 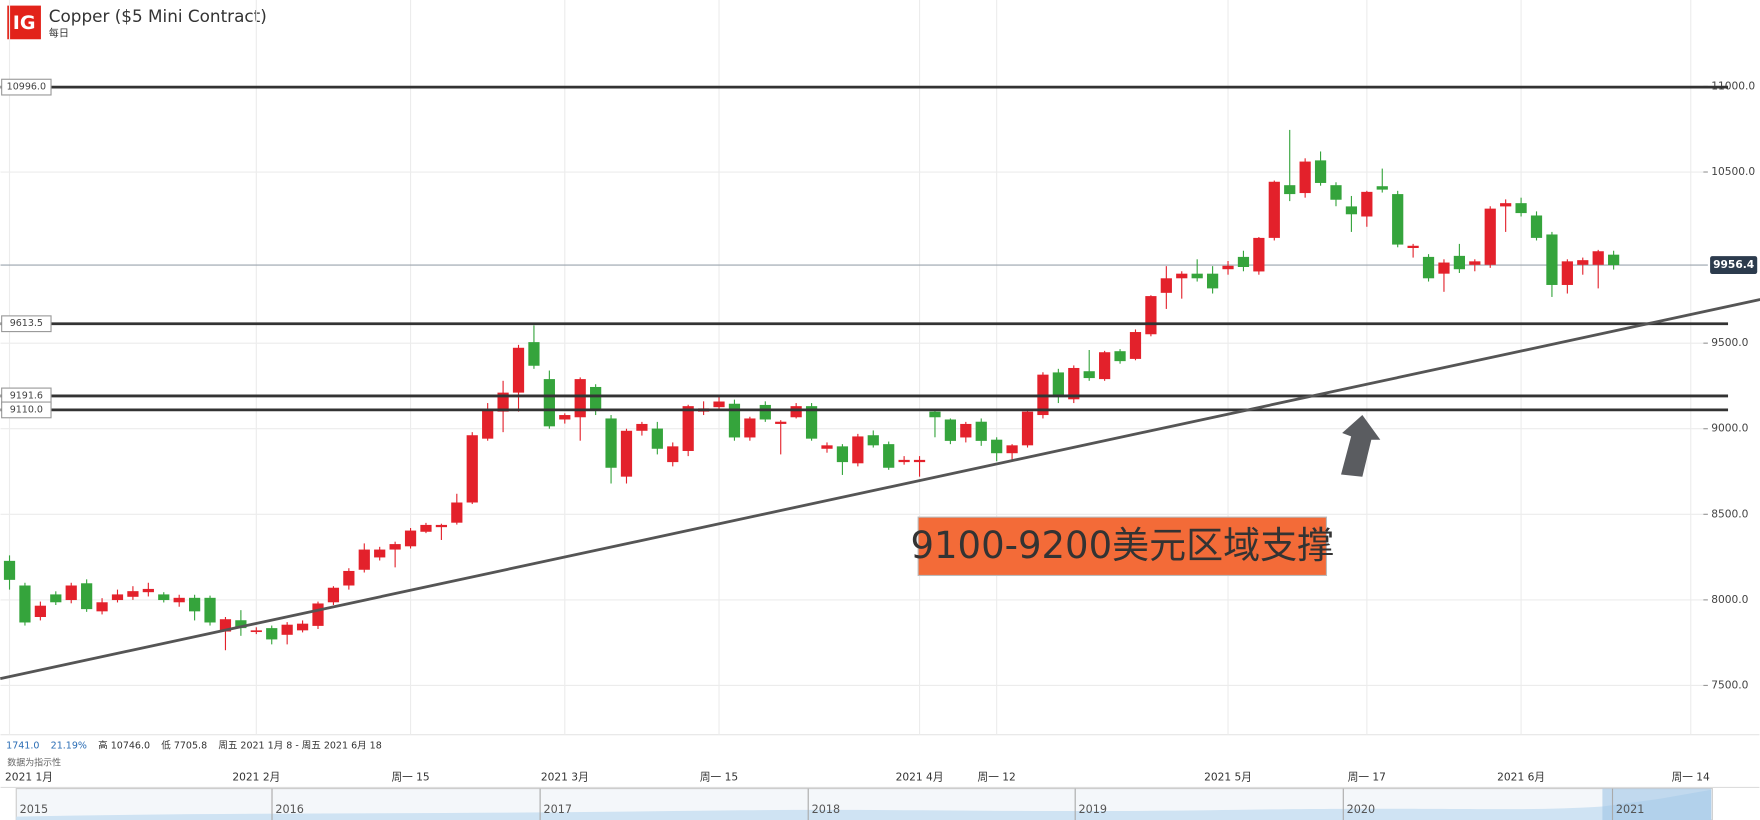 What do you see at coordinates (289, 809) in the screenshot?
I see `navigator-label: 2016` at bounding box center [289, 809].